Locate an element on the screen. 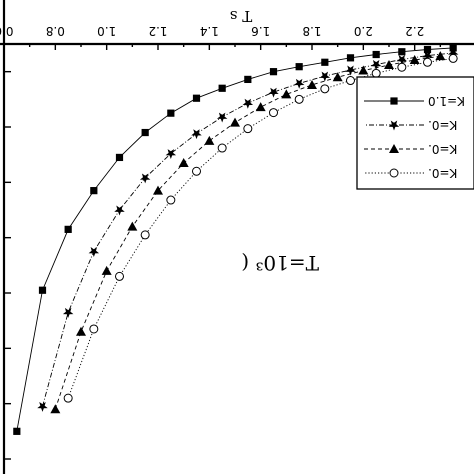 This screenshot has width=474, height=474. legend: K=1.0 K=0. K=0. K=0. is located at coordinates (415, 133).